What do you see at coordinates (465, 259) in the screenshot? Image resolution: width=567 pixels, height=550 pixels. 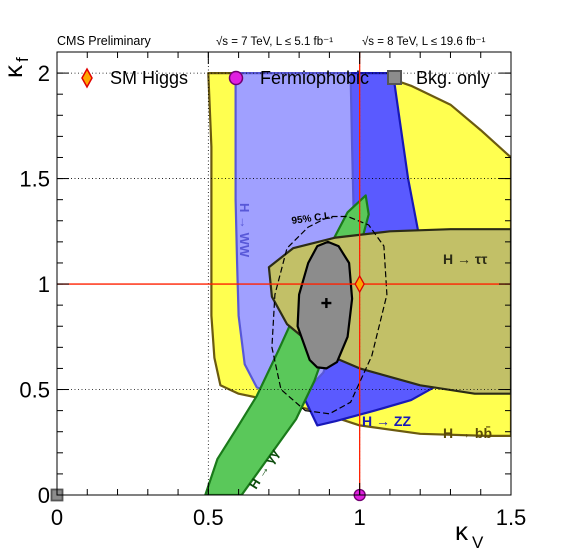 I see `label-htautau: H → ττ` at bounding box center [465, 259].